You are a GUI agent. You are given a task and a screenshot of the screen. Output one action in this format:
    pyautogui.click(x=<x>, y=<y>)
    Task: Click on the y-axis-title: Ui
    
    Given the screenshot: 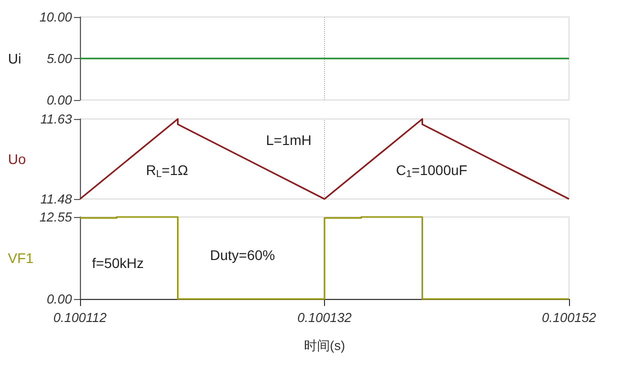 What is the action you would take?
    pyautogui.click(x=15, y=58)
    